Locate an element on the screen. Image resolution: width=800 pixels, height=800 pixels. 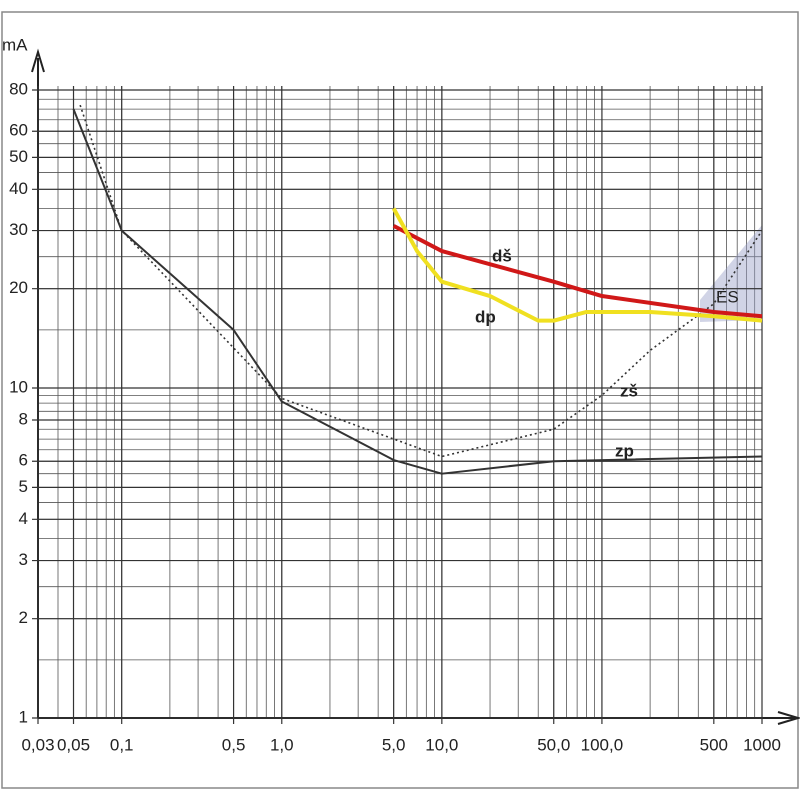
y-tick-label: 1 is located at coordinates (23, 716).